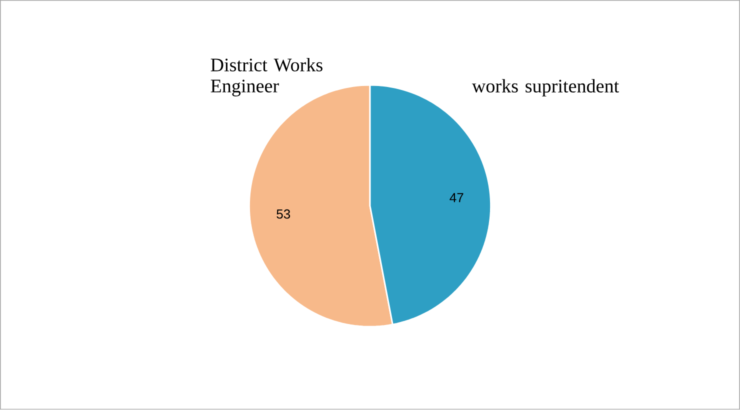  I want to click on data-label: 47, so click(457, 197).